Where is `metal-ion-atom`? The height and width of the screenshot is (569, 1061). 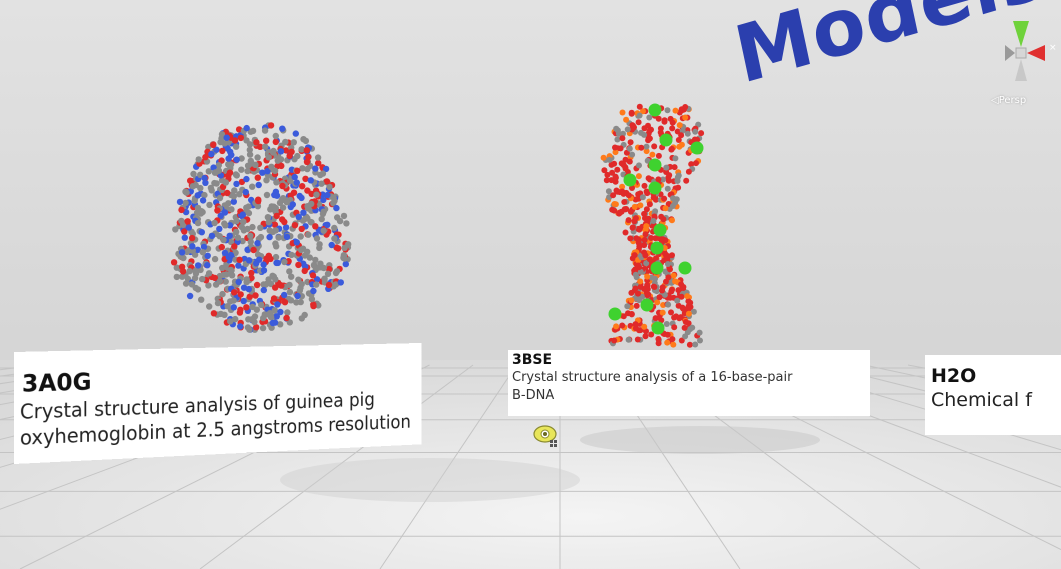
metal-ion-atom is located at coordinates (658, 328).